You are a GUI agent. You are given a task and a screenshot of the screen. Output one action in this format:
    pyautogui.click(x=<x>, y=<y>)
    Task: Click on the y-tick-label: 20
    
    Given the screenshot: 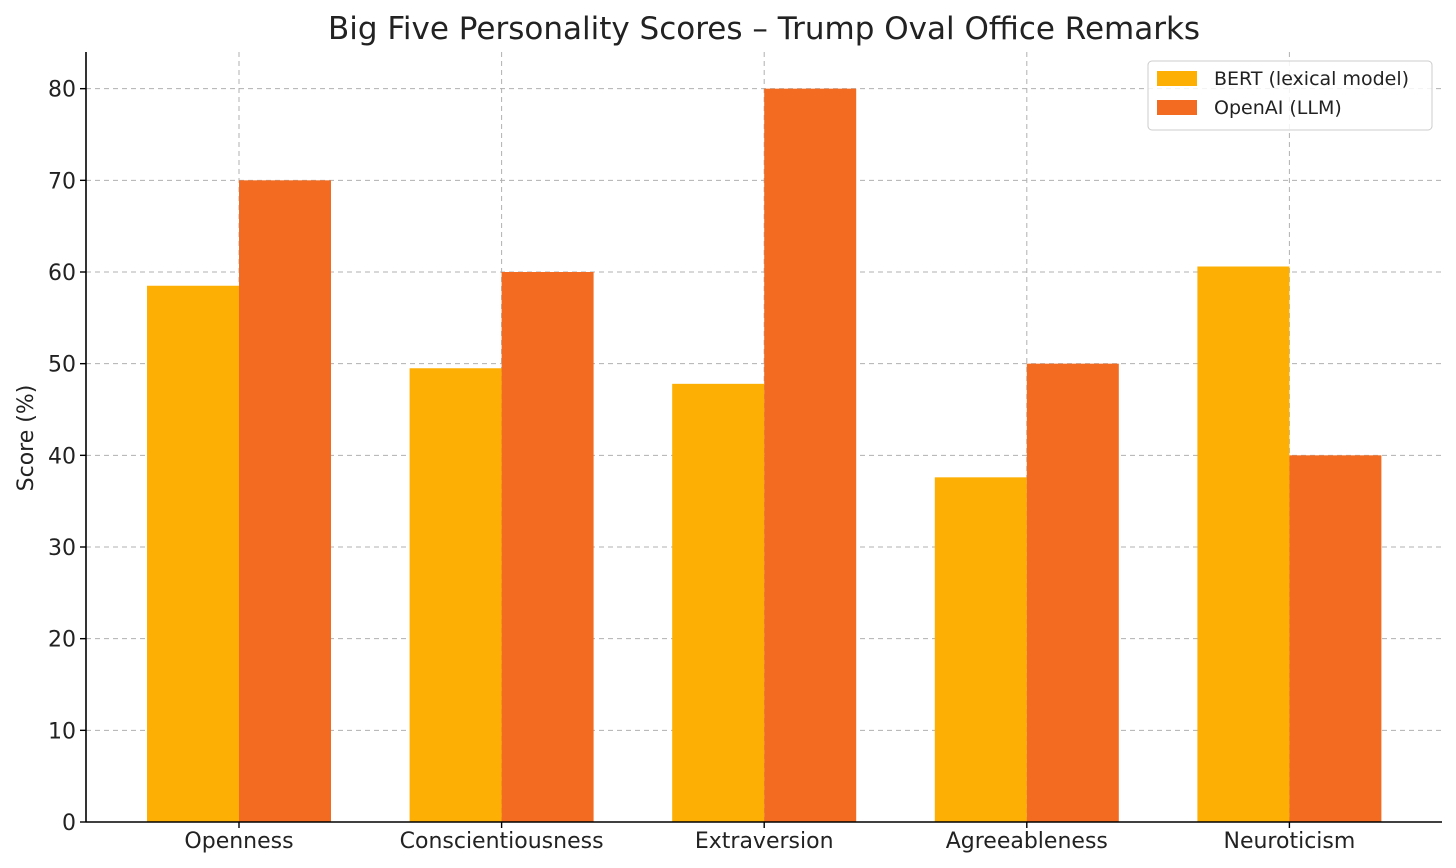 What is the action you would take?
    pyautogui.click(x=62, y=640)
    